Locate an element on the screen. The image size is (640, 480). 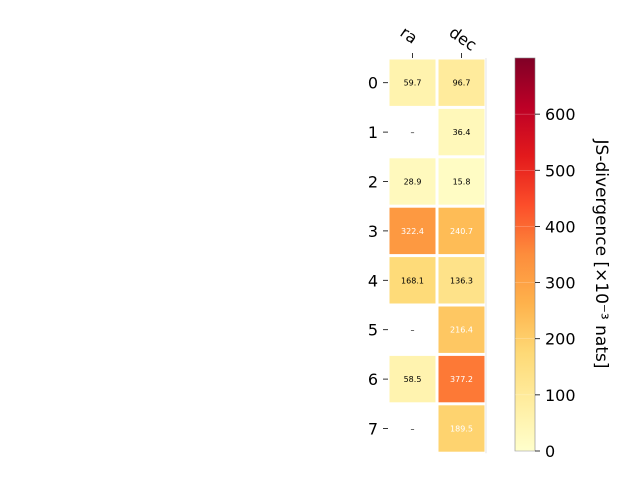
cell-value-label: 58.5 is located at coordinates (413, 379).